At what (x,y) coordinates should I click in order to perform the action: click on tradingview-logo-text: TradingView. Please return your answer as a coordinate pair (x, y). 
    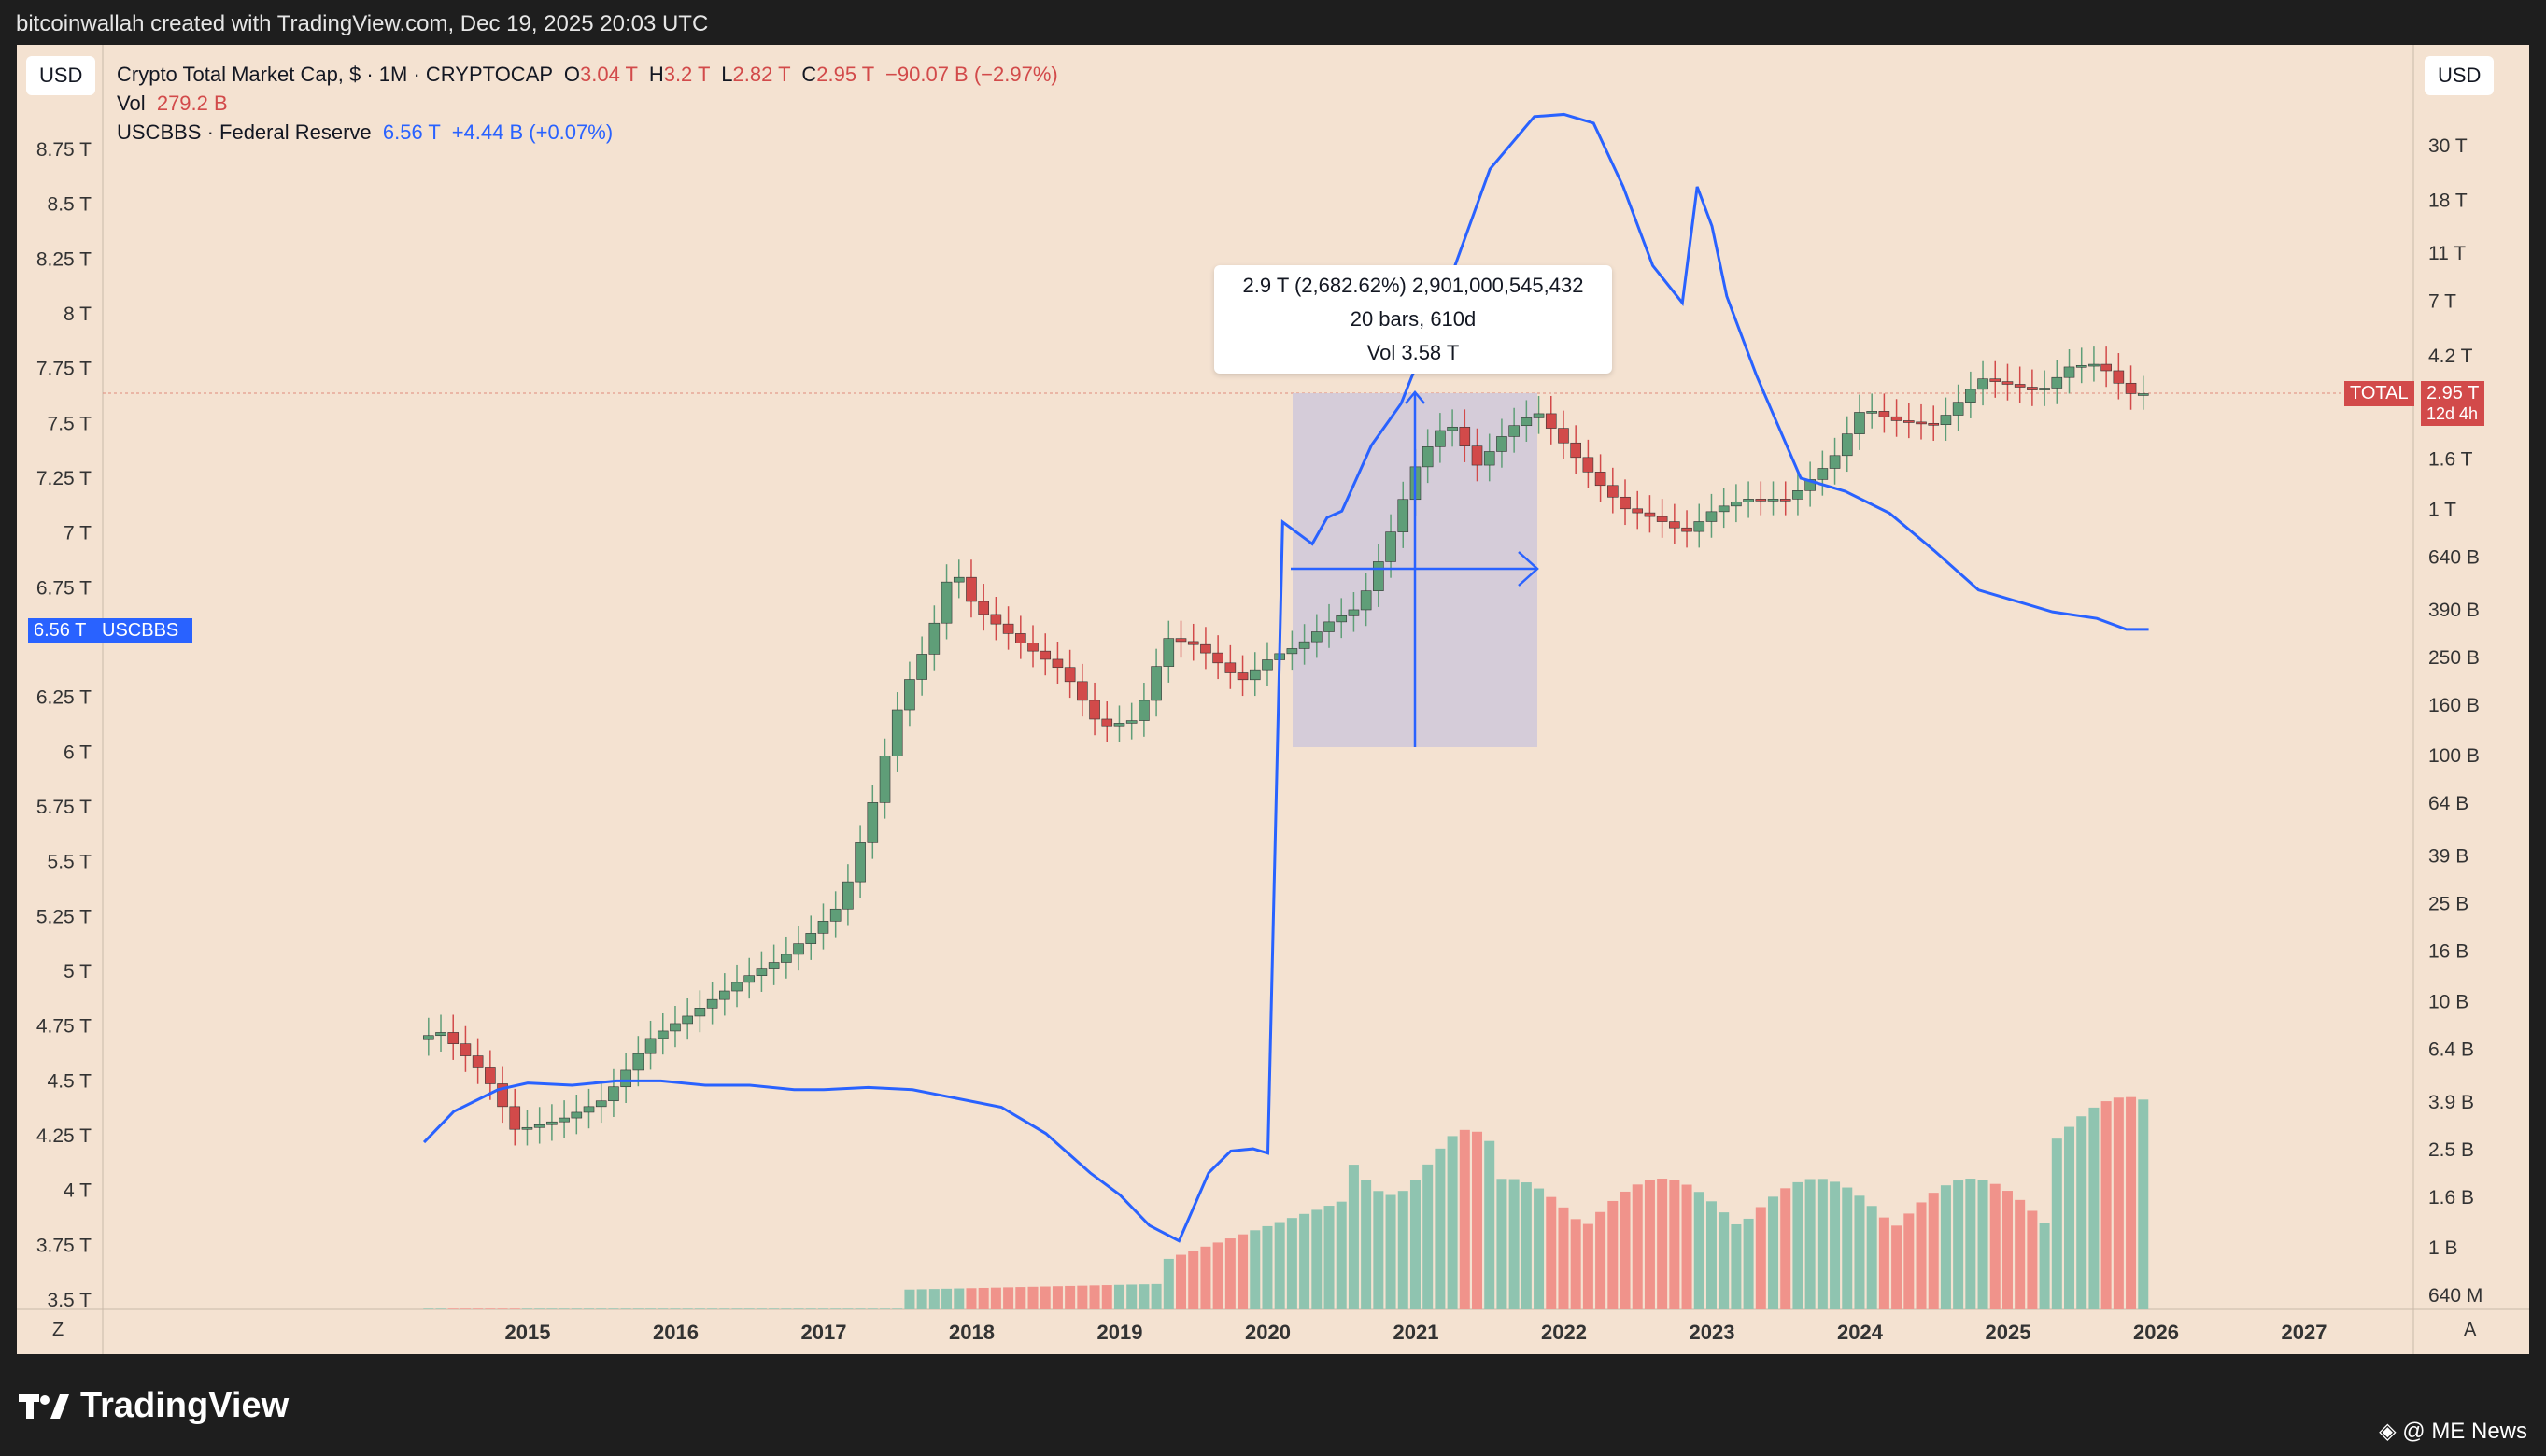
    Looking at the image, I should click on (185, 1405).